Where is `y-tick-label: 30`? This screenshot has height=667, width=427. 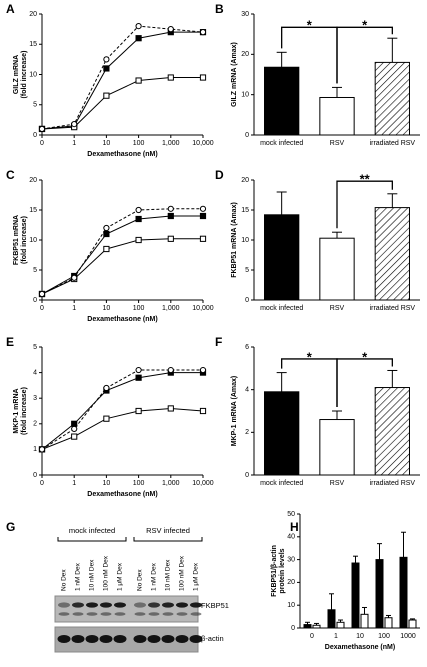 y-tick-label: 30 is located at coordinates (245, 14).